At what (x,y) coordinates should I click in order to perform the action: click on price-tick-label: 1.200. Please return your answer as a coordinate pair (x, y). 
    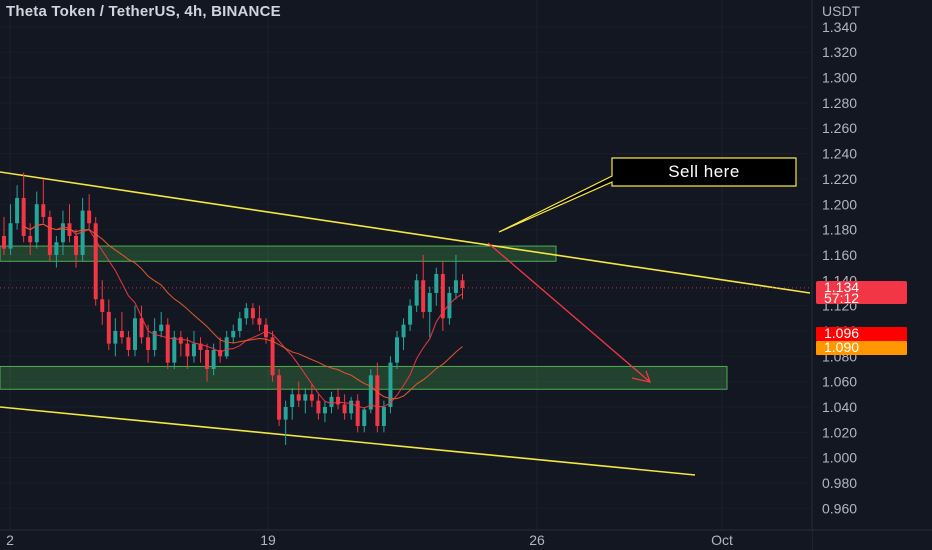
    Looking at the image, I should click on (839, 204).